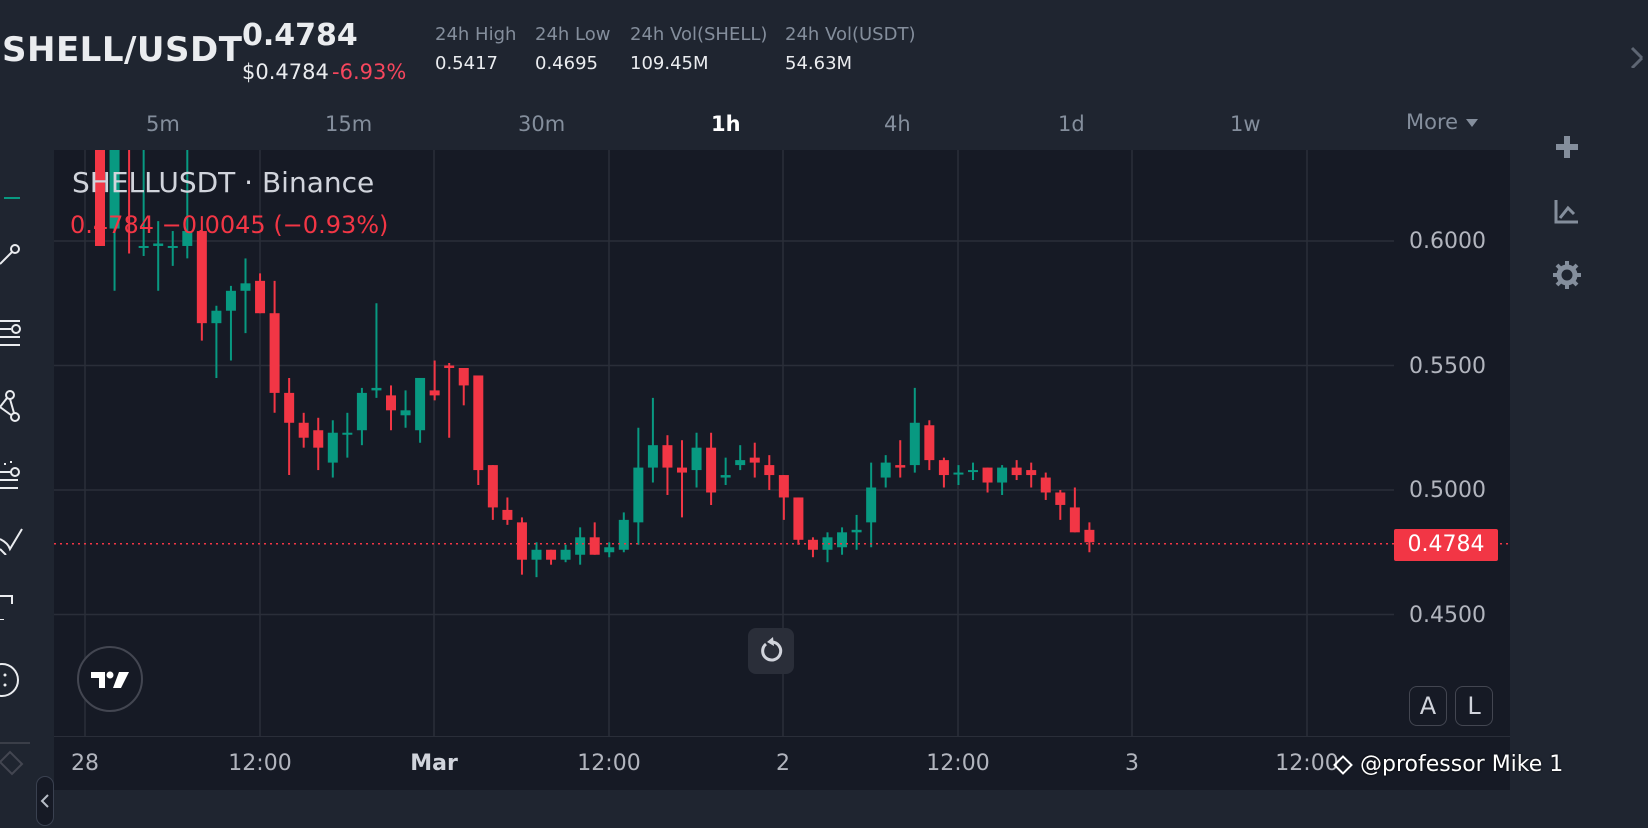  I want to click on tab-4h: 4h, so click(897, 124).